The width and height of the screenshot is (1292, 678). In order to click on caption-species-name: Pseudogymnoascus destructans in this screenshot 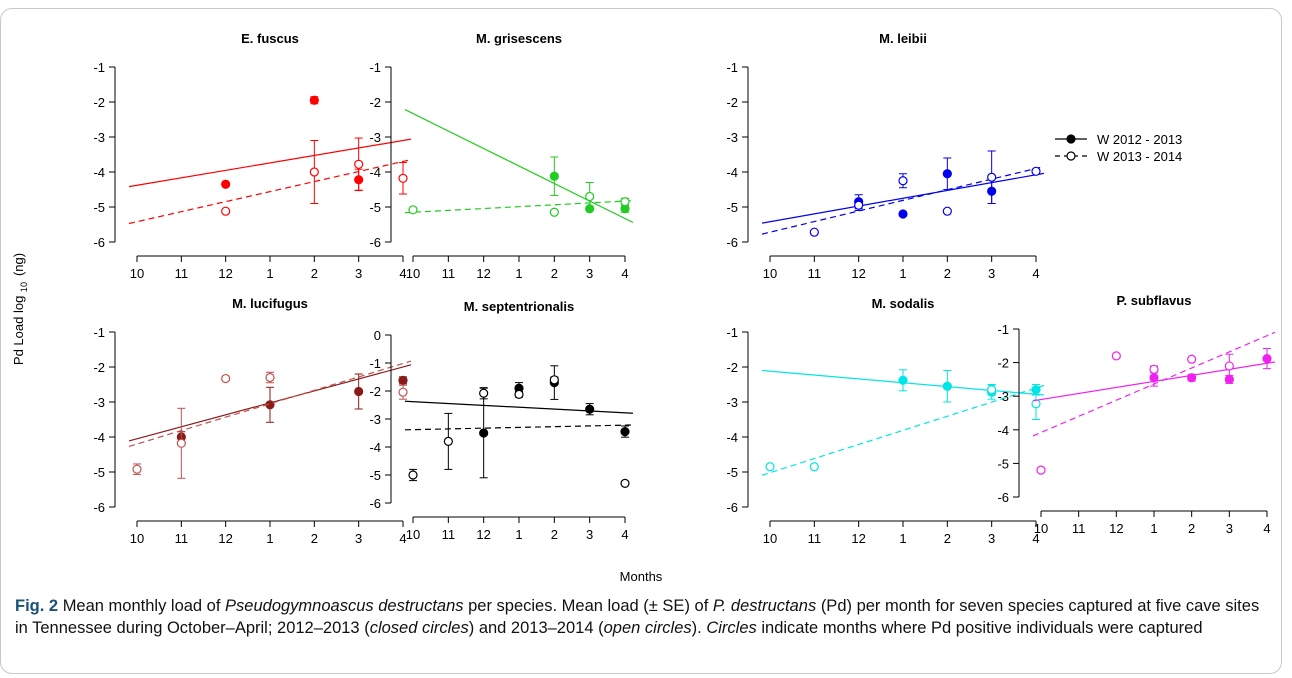, I will do `click(344, 606)`.